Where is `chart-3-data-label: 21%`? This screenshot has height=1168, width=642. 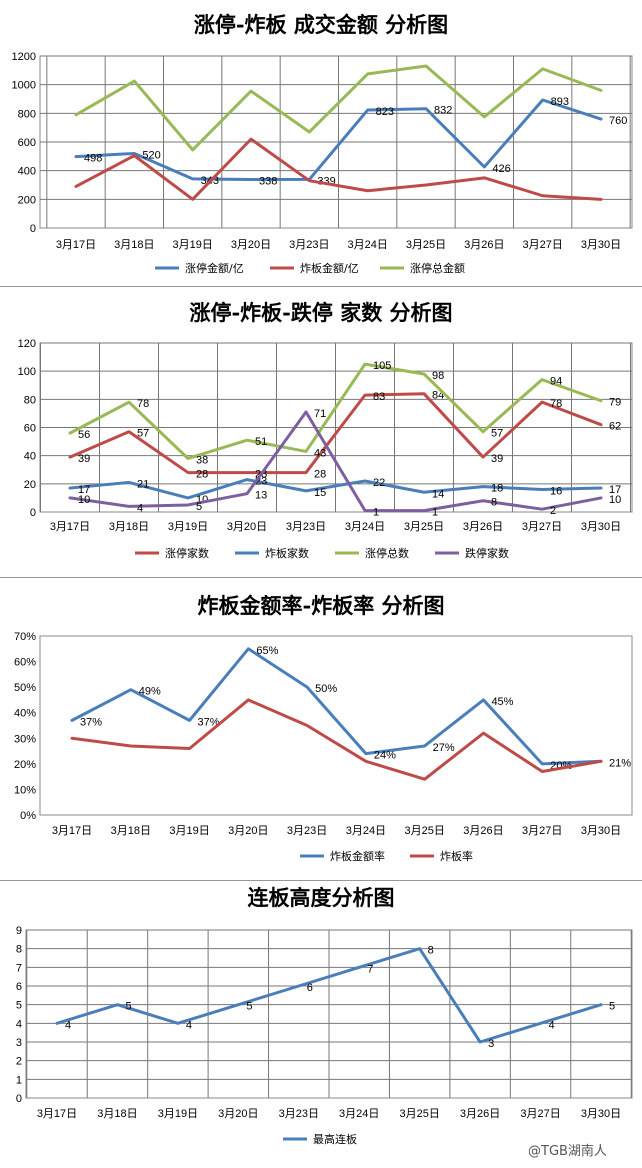
chart-3-data-label: 21% is located at coordinates (620, 763).